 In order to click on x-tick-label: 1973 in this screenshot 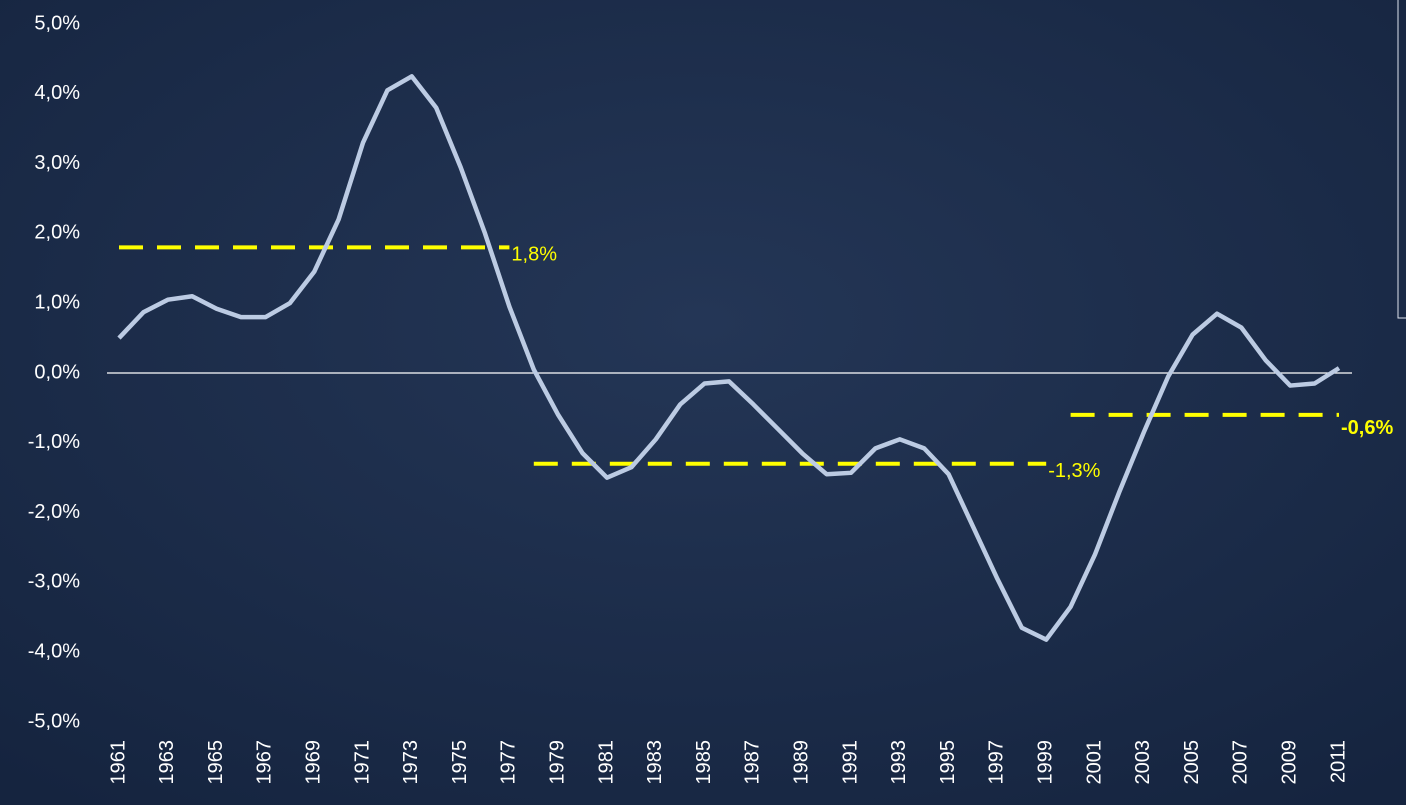, I will do `click(411, 762)`.